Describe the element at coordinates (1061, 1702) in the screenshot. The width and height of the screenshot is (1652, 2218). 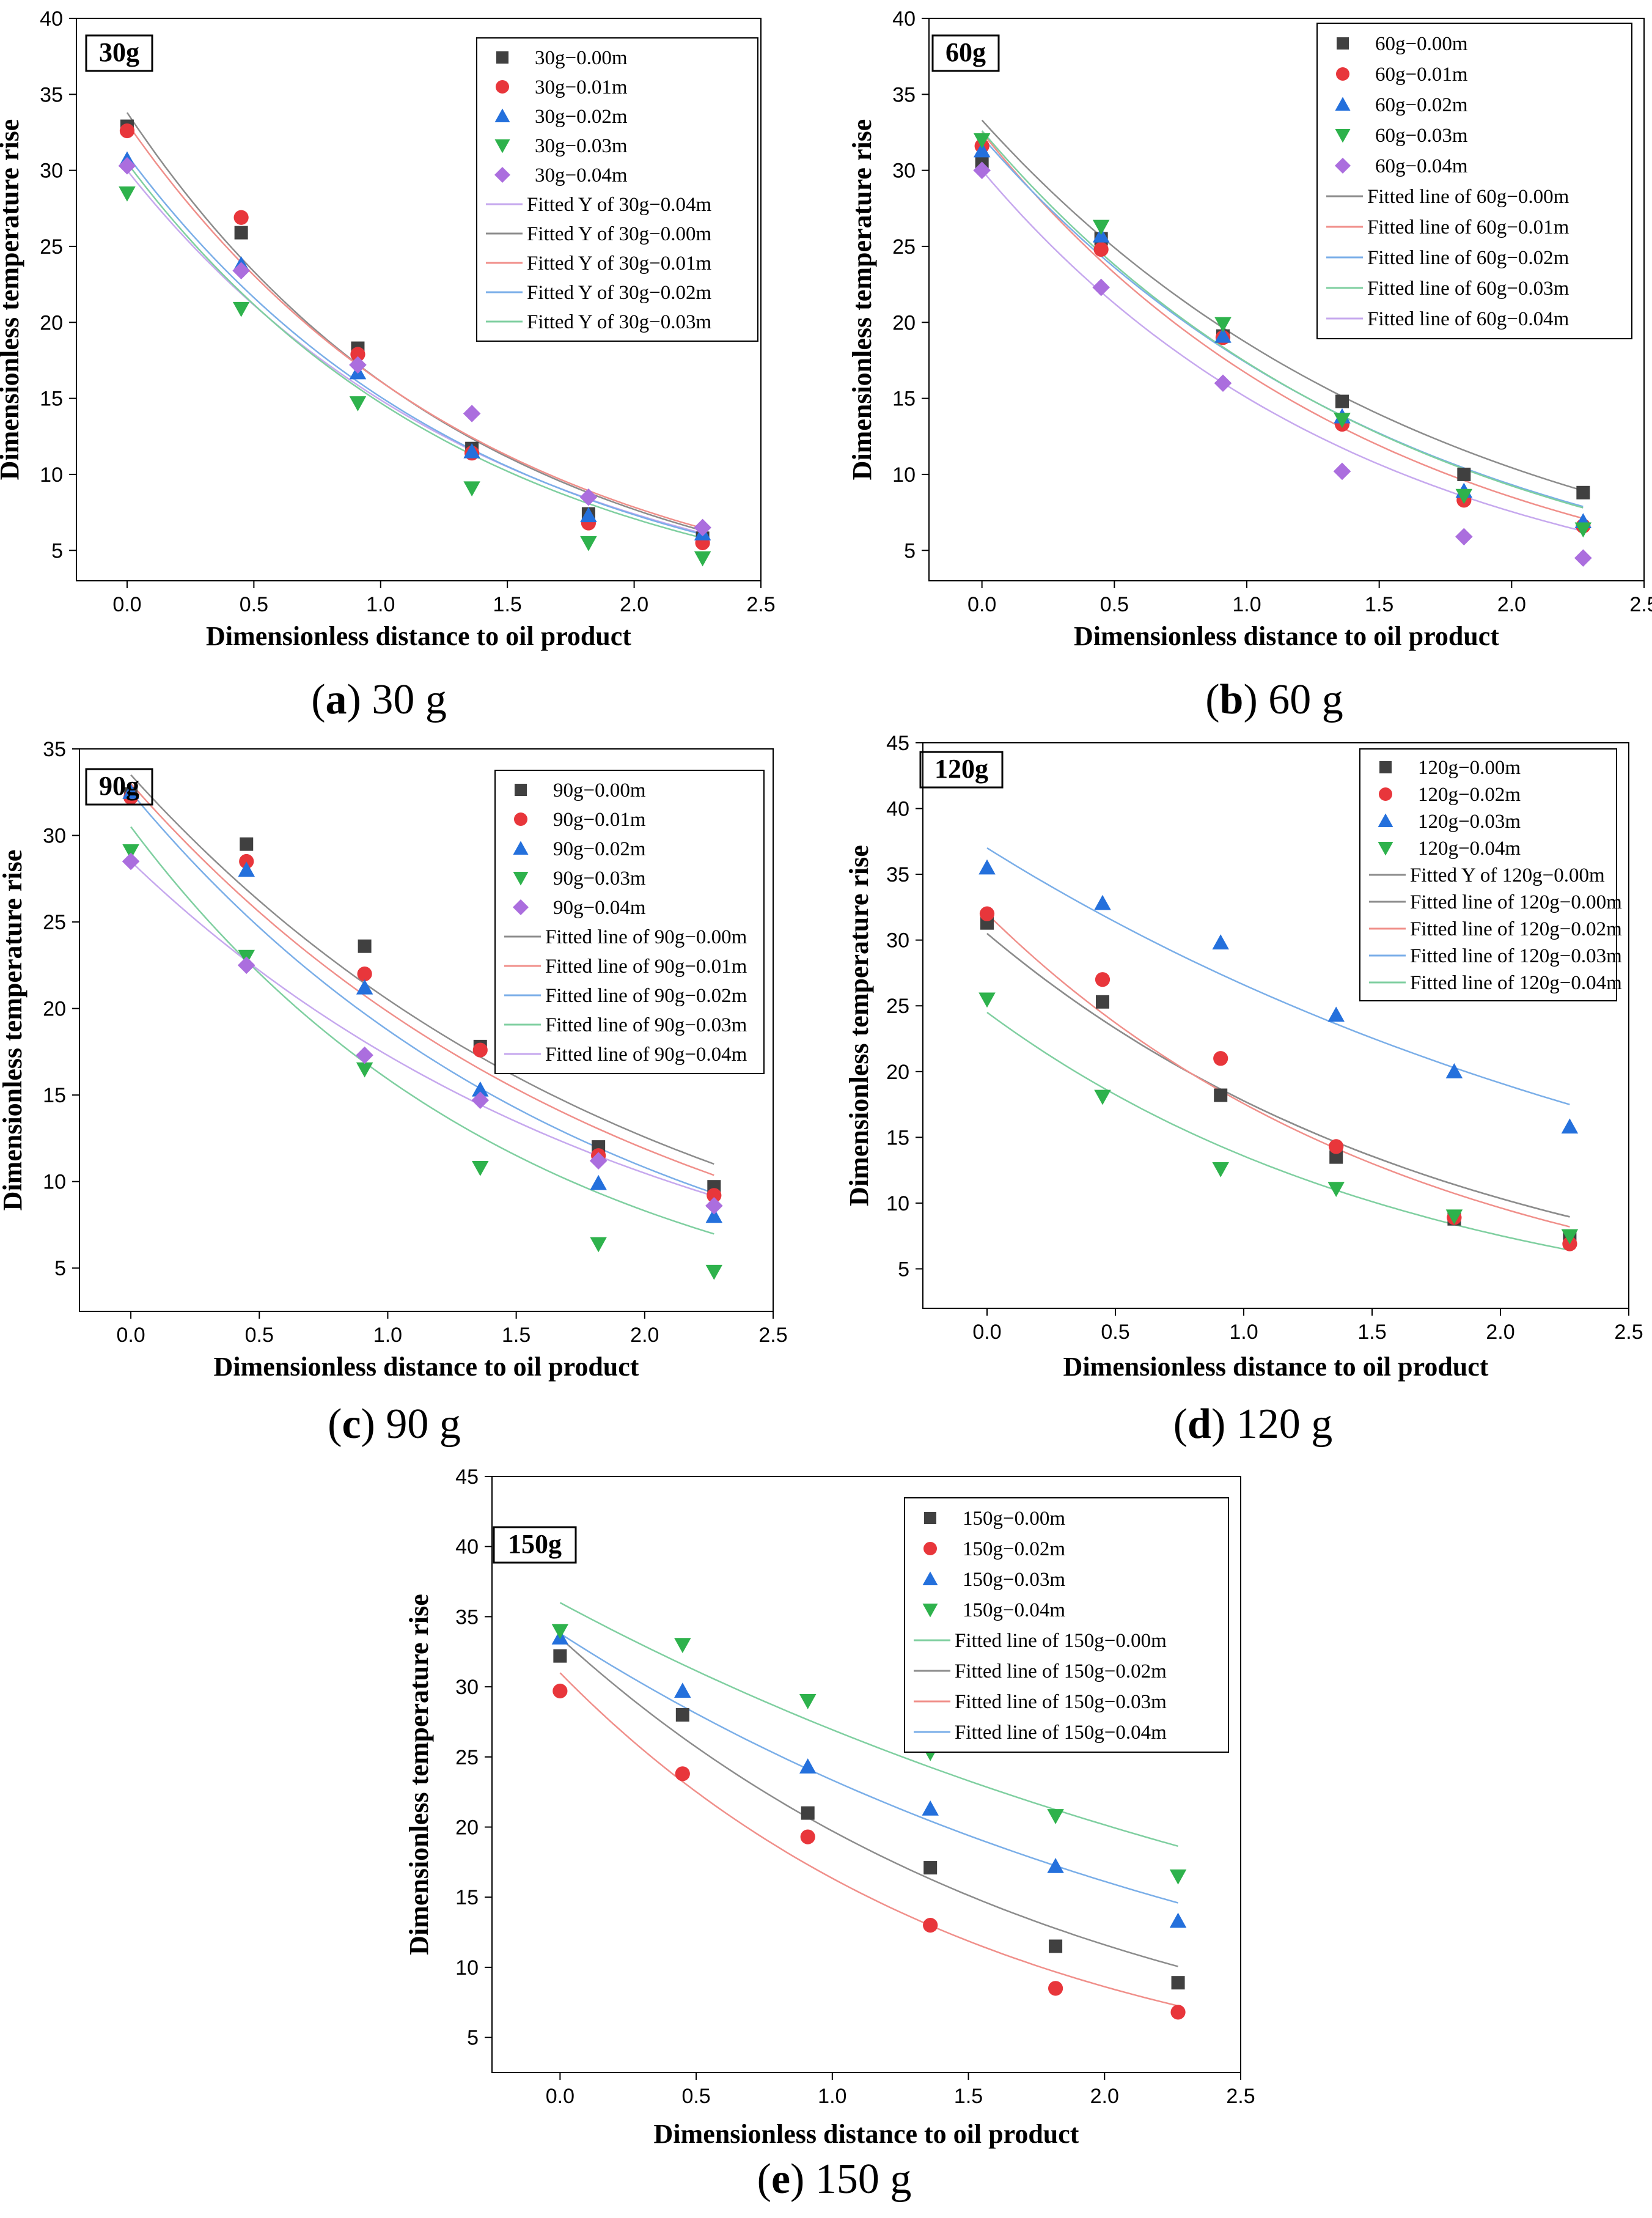
I see `legend-label: Fitted line of 150g−0.03m` at that location.